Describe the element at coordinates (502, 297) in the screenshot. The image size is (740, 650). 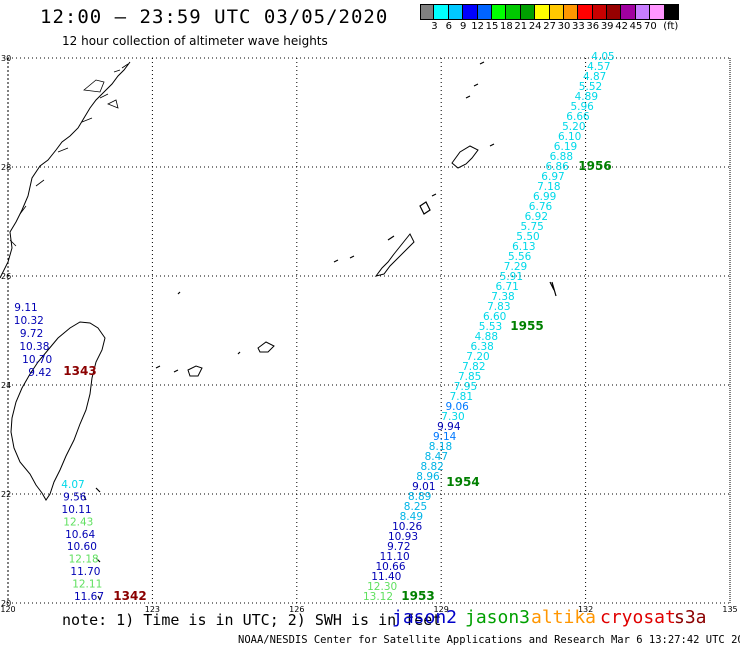
I see `wave-height-value: 7.38` at that location.